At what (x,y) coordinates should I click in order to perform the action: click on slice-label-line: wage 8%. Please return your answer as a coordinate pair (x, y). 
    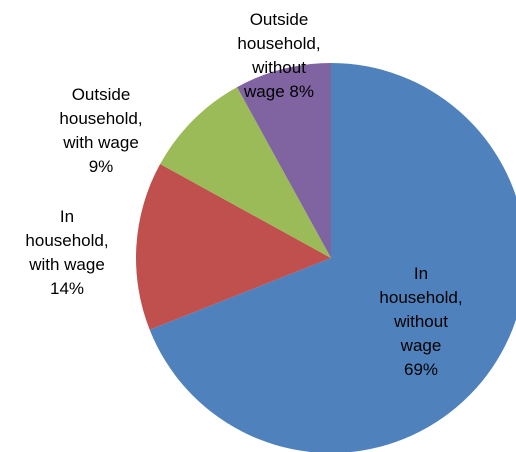
    Looking at the image, I should click on (278, 91).